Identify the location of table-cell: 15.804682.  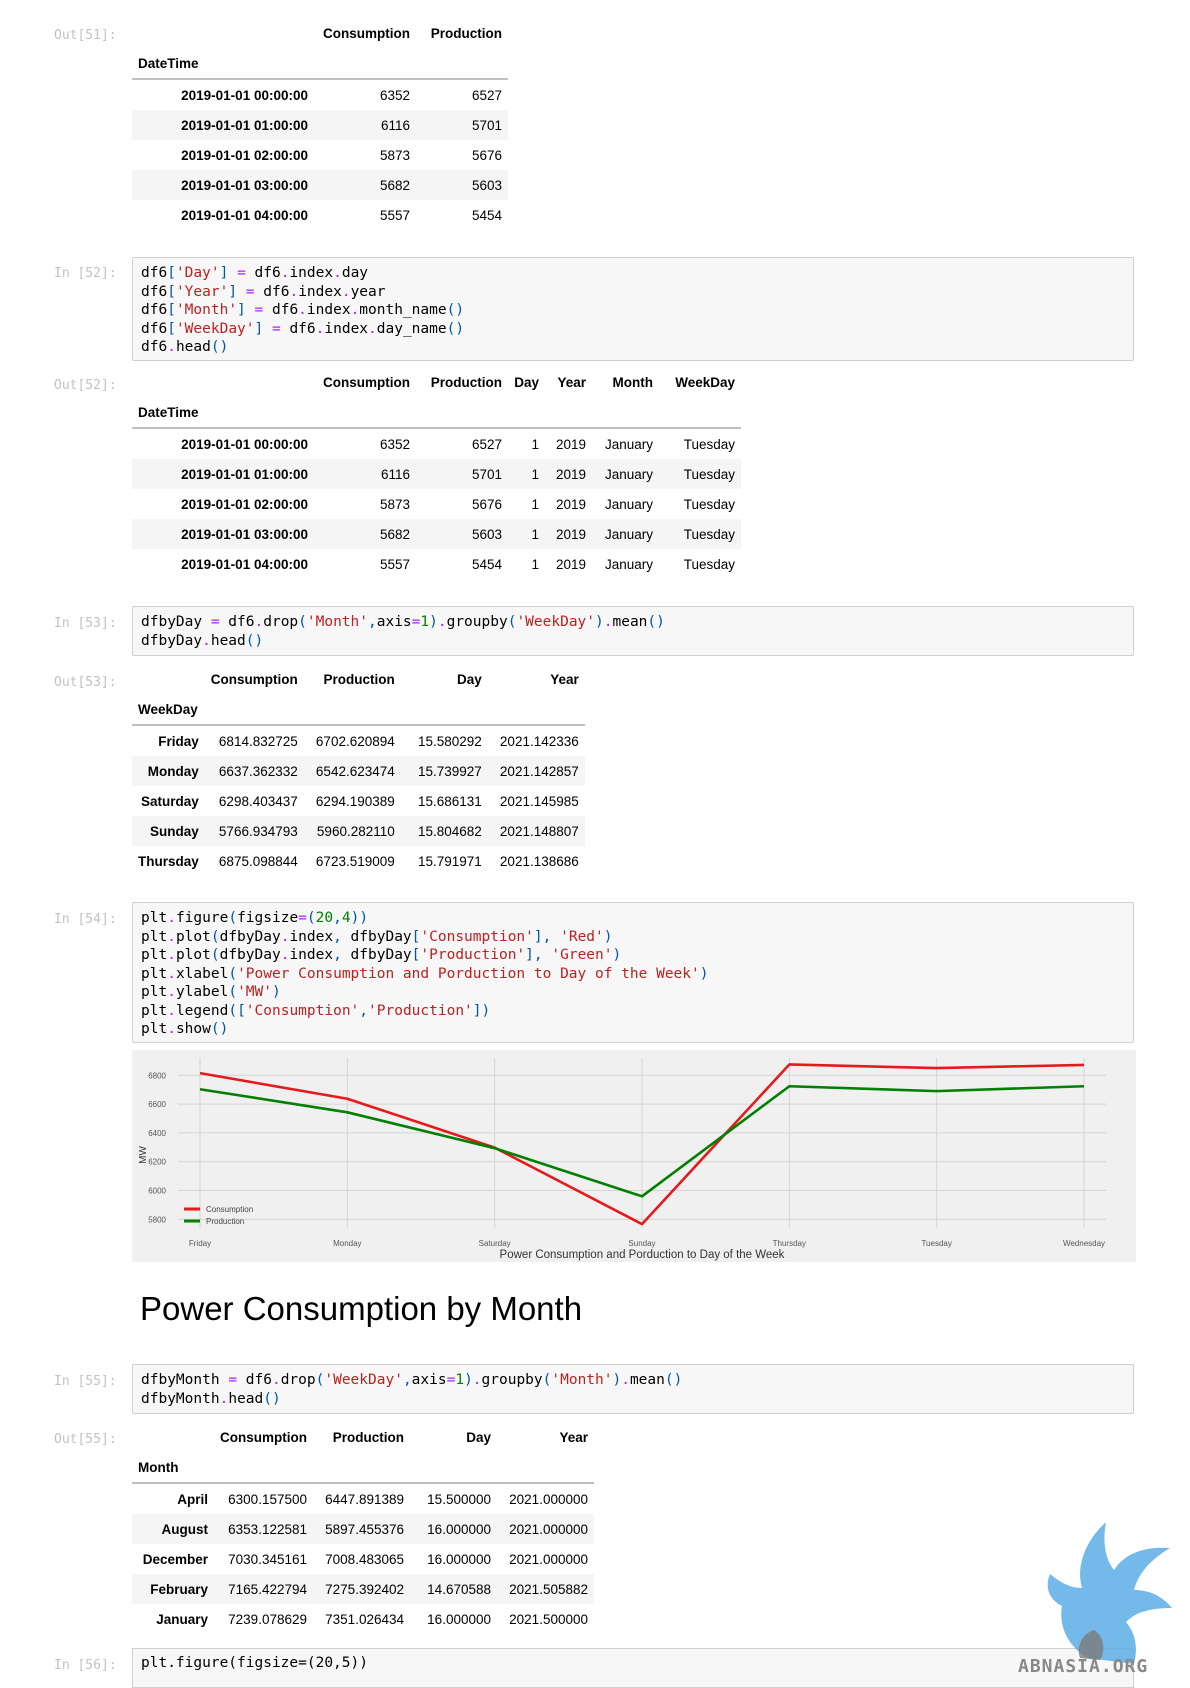
(444, 831).